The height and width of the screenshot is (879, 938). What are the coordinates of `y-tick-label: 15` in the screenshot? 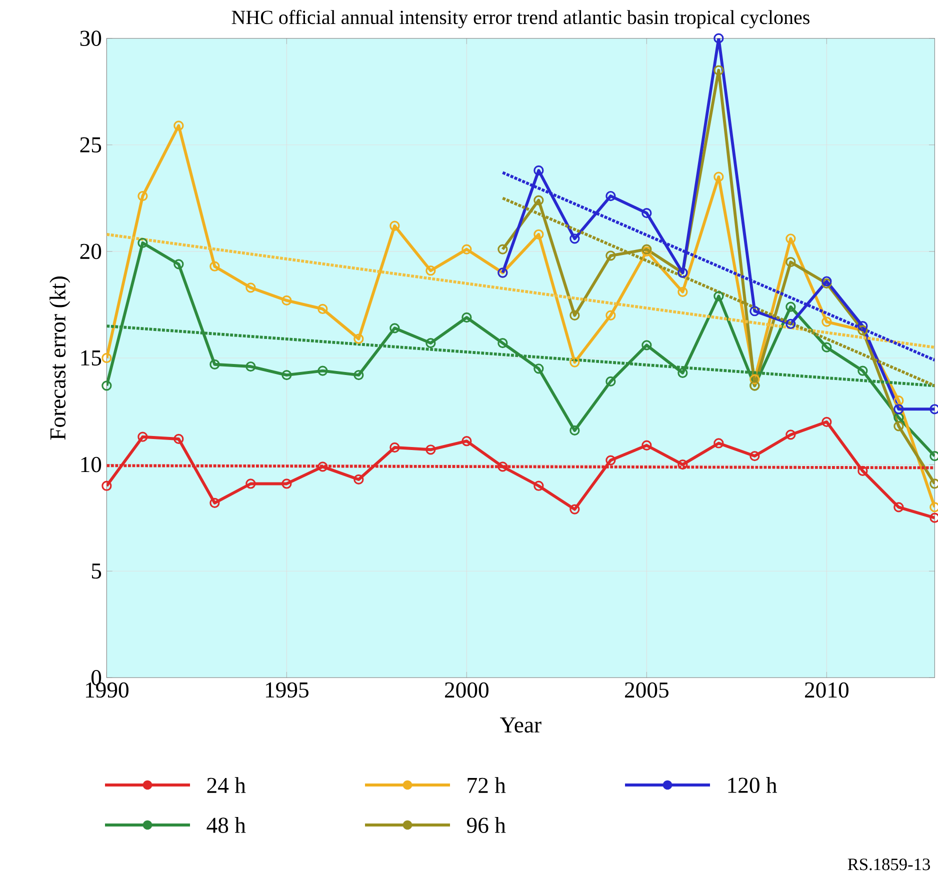 It's located at (91, 358).